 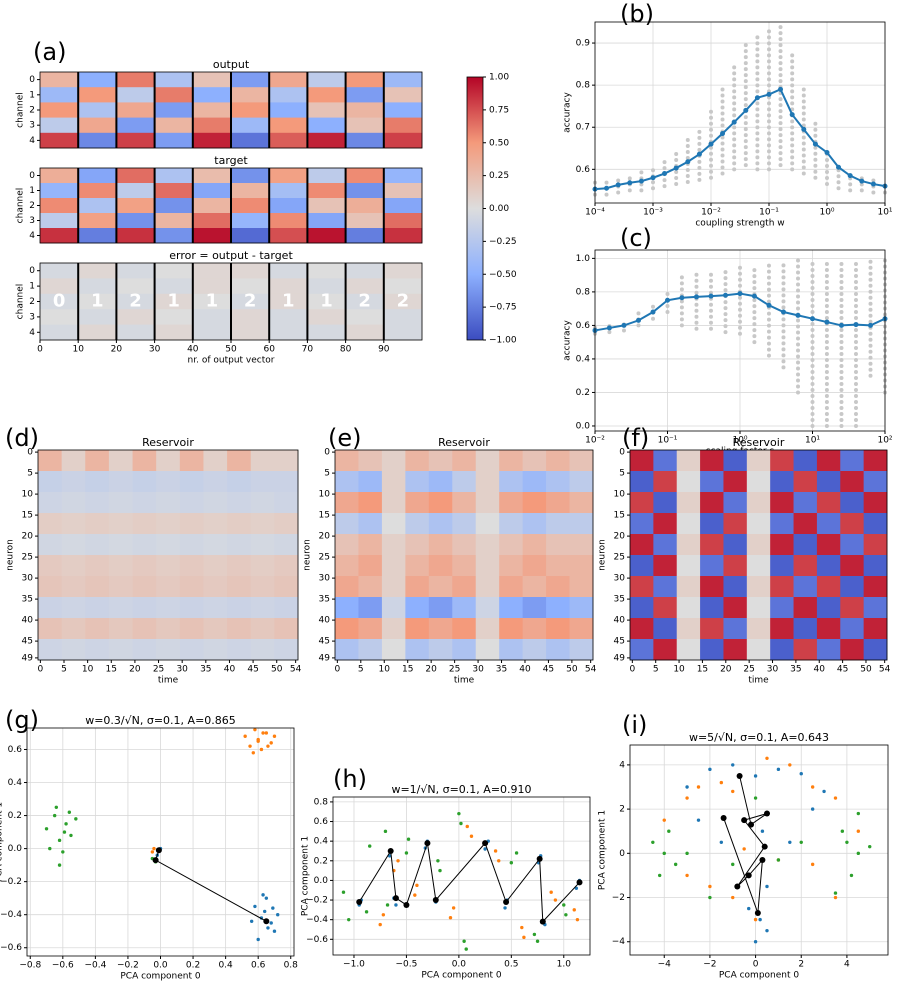 I want to click on x-tick-label: 54, so click(x=591, y=670).